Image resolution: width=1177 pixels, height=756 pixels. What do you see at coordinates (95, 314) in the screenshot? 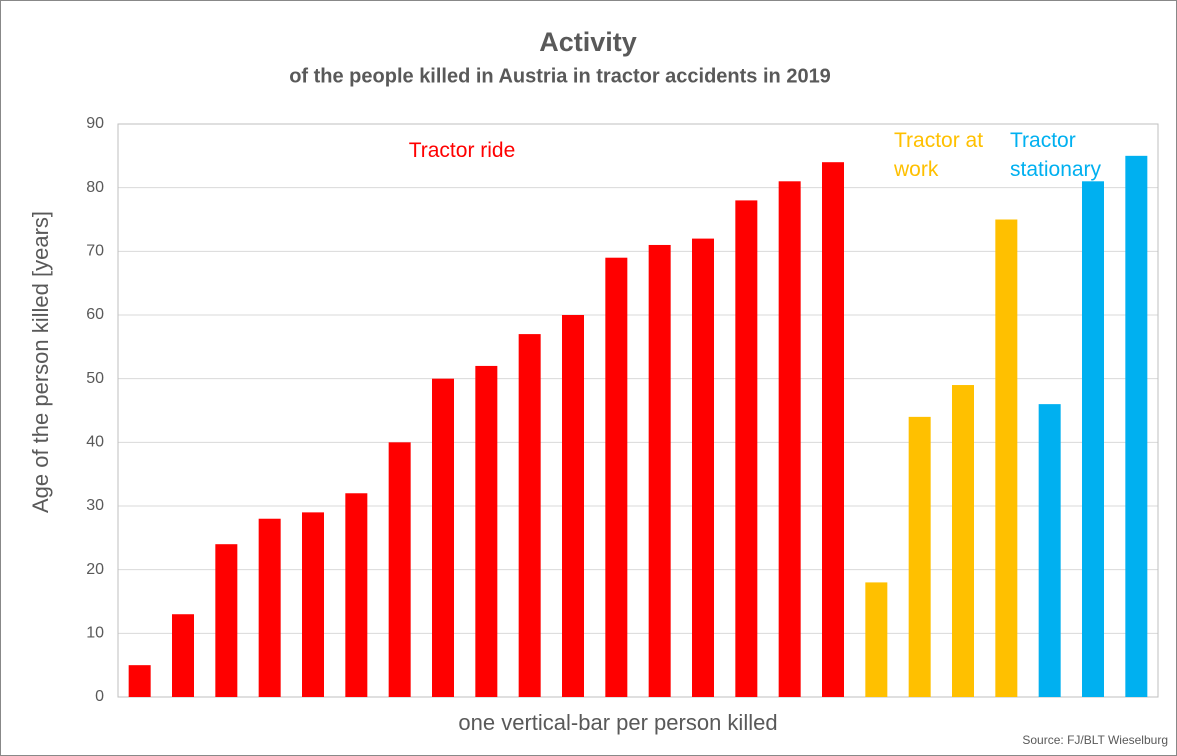
I see `y-tick-label: 60` at bounding box center [95, 314].